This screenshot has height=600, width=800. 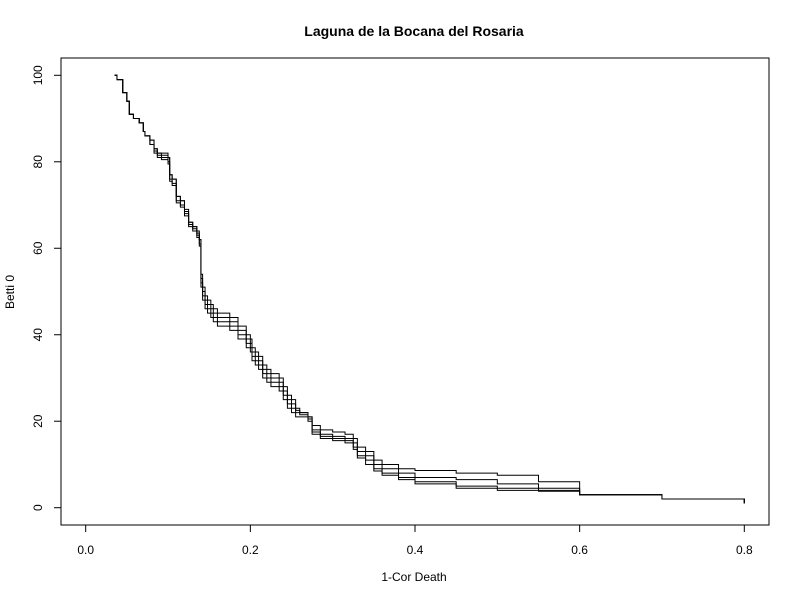 I want to click on y-tick-label: 80, so click(x=38, y=162).